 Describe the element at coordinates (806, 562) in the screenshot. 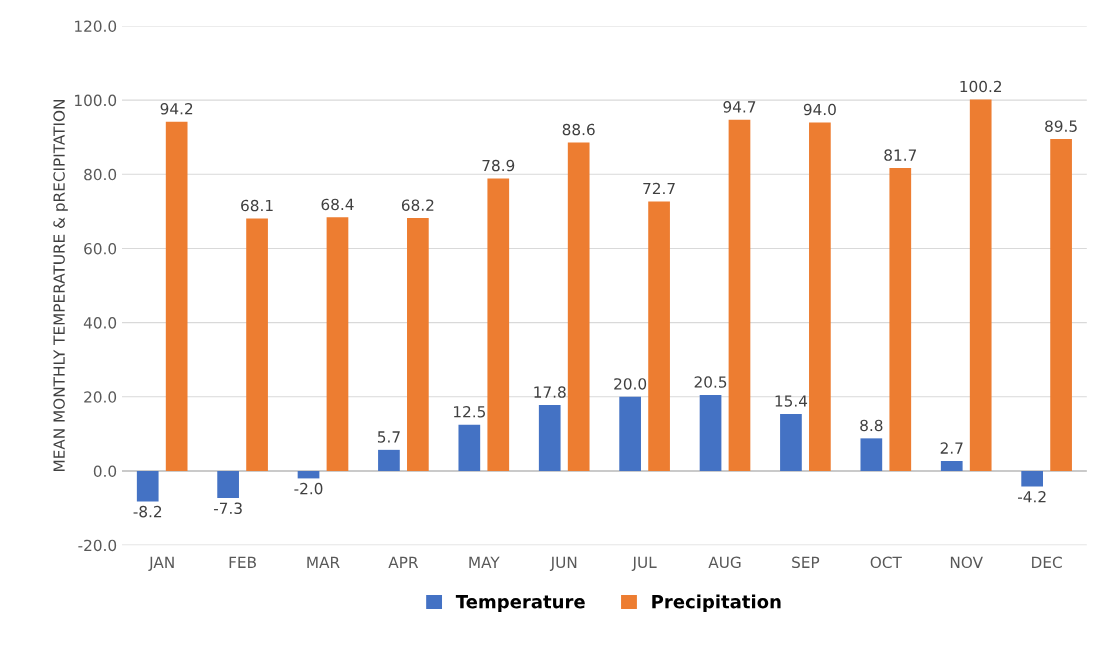

I see `x-tick-label: SEP` at that location.